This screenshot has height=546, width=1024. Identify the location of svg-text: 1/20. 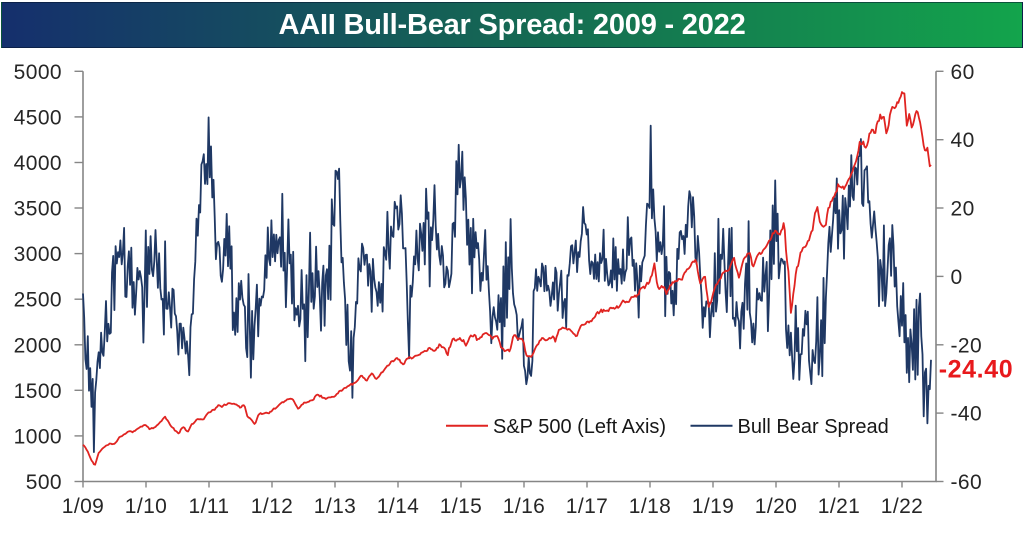
(776, 506).